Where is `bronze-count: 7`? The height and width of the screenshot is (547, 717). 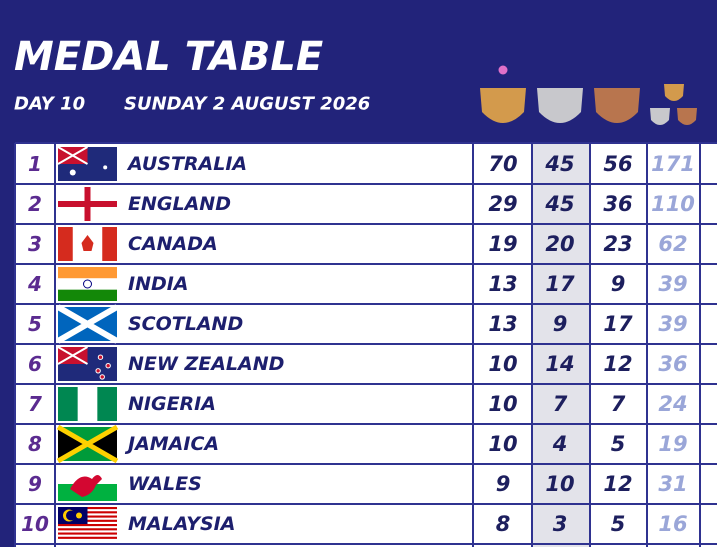
bronze-count: 7 is located at coordinates (618, 404).